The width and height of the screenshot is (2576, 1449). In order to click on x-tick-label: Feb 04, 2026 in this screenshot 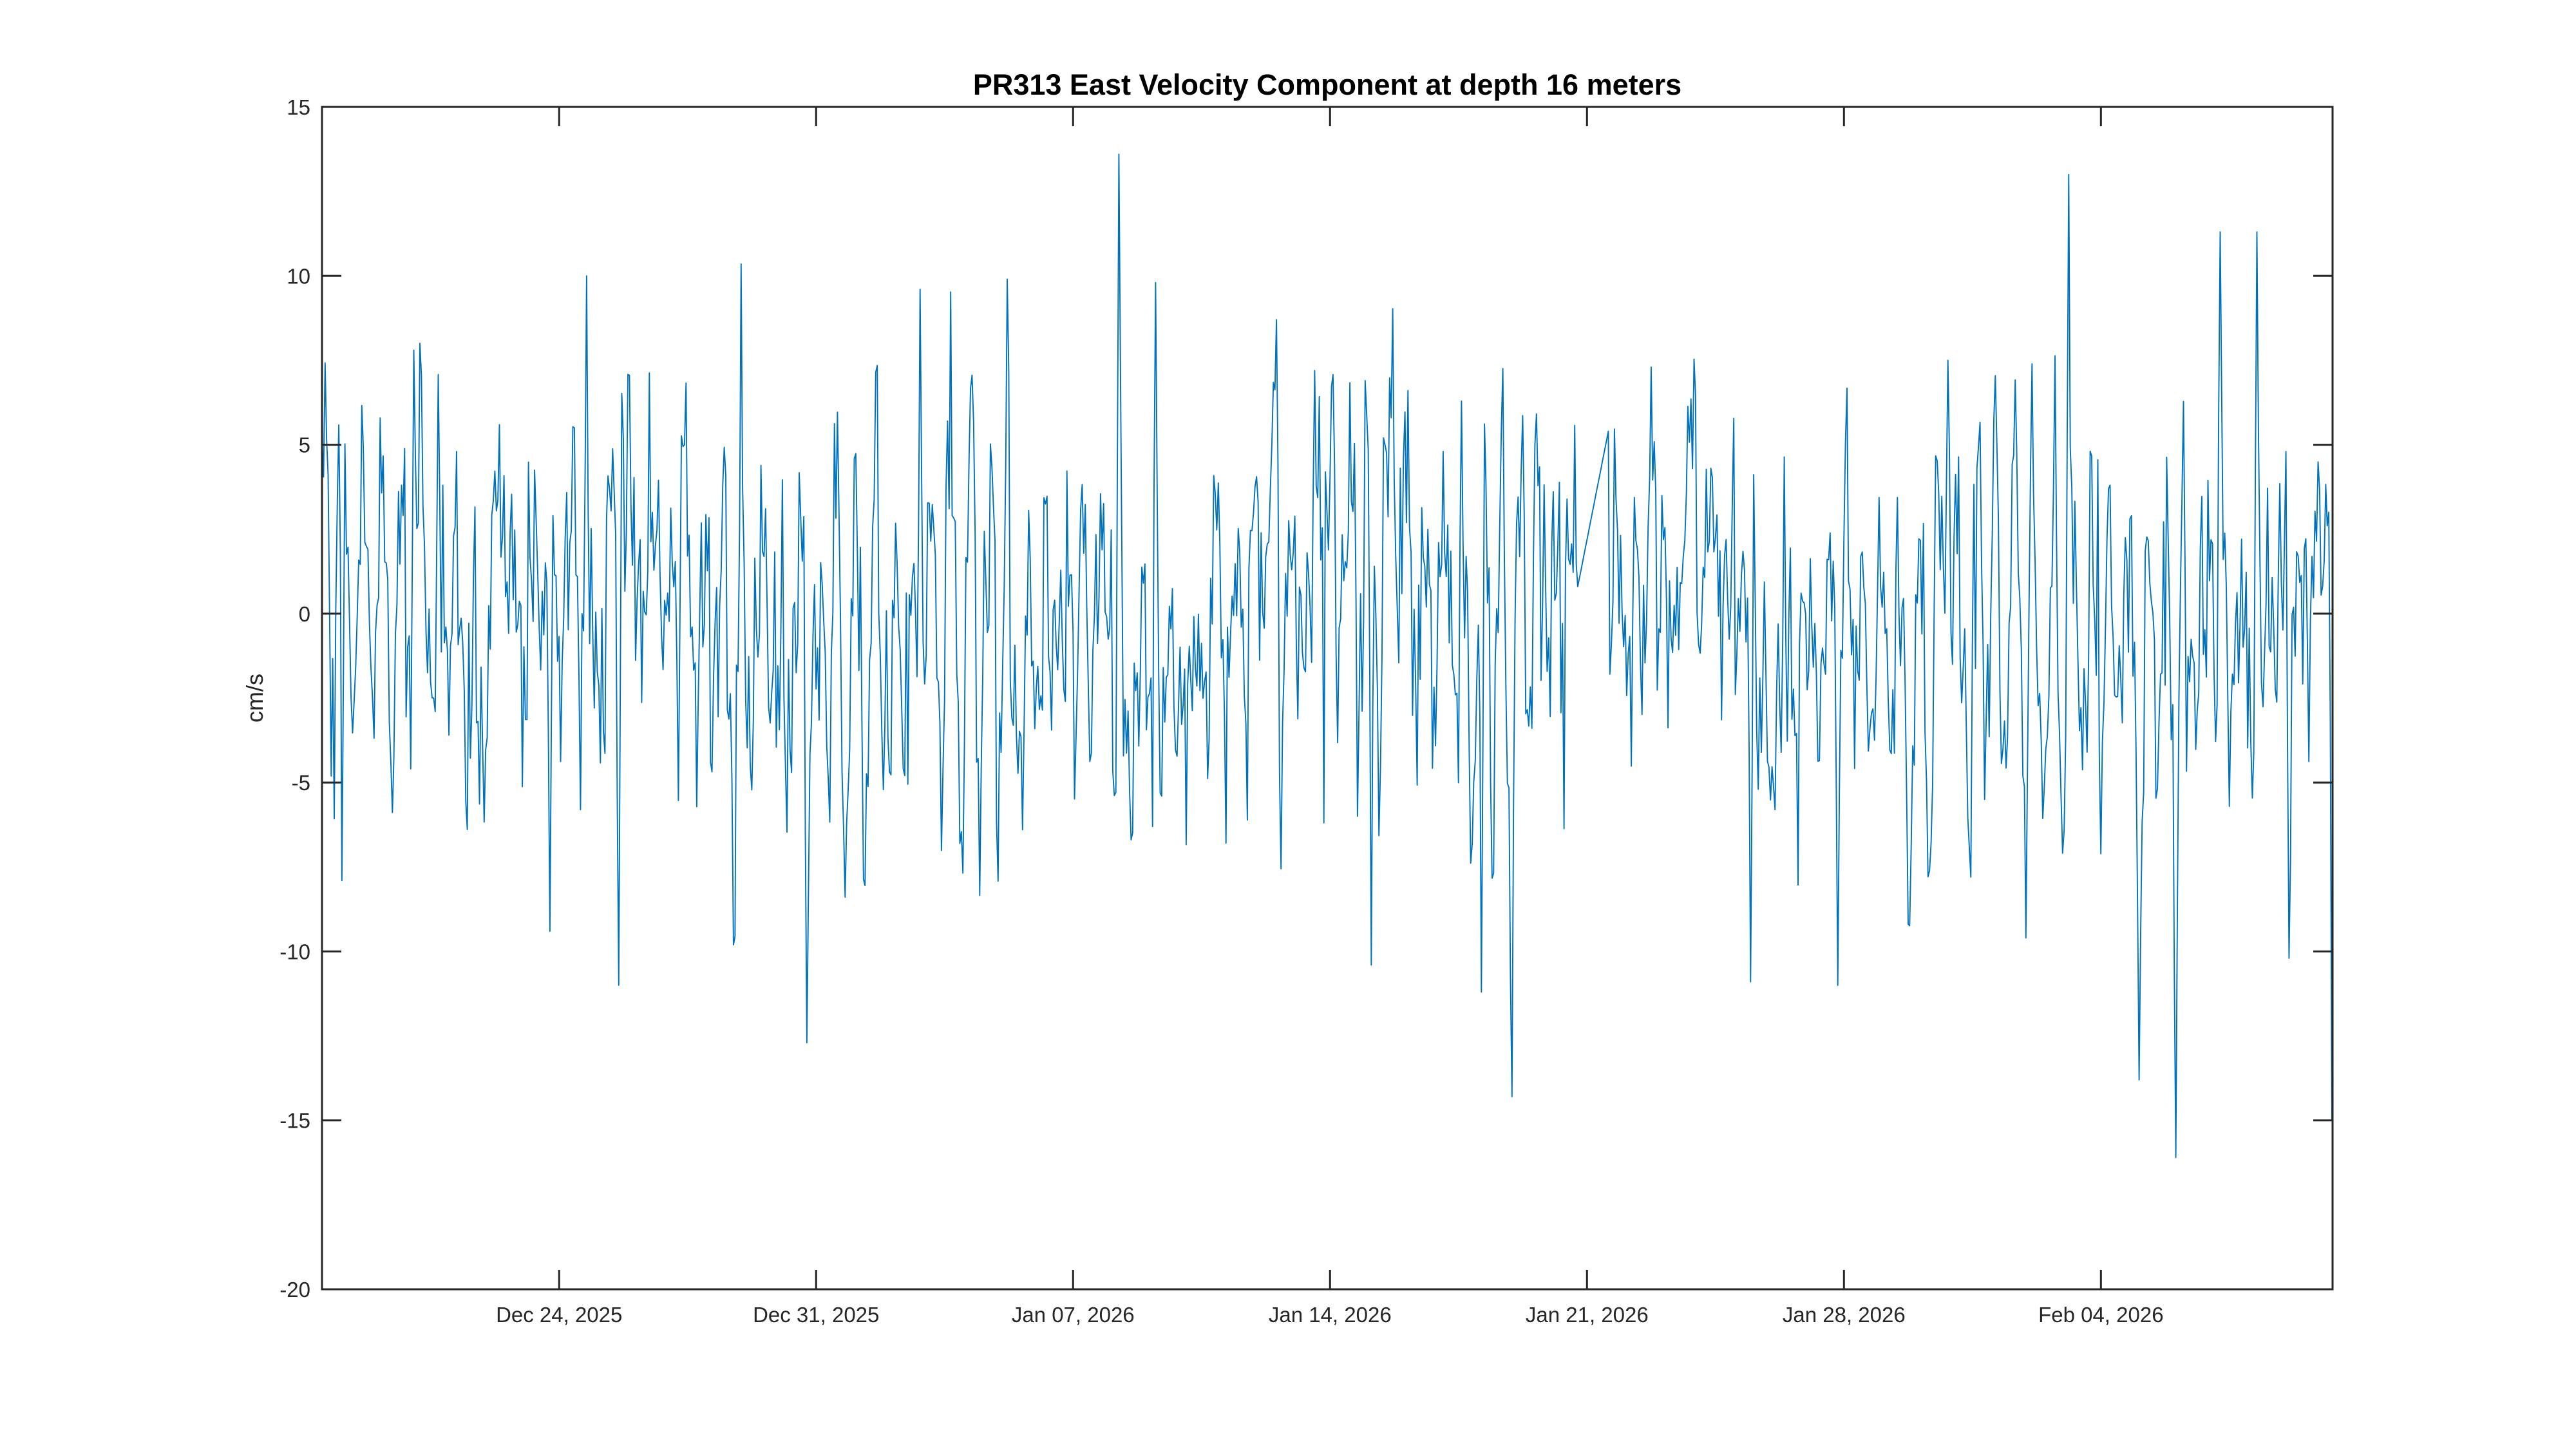, I will do `click(2101, 1315)`.